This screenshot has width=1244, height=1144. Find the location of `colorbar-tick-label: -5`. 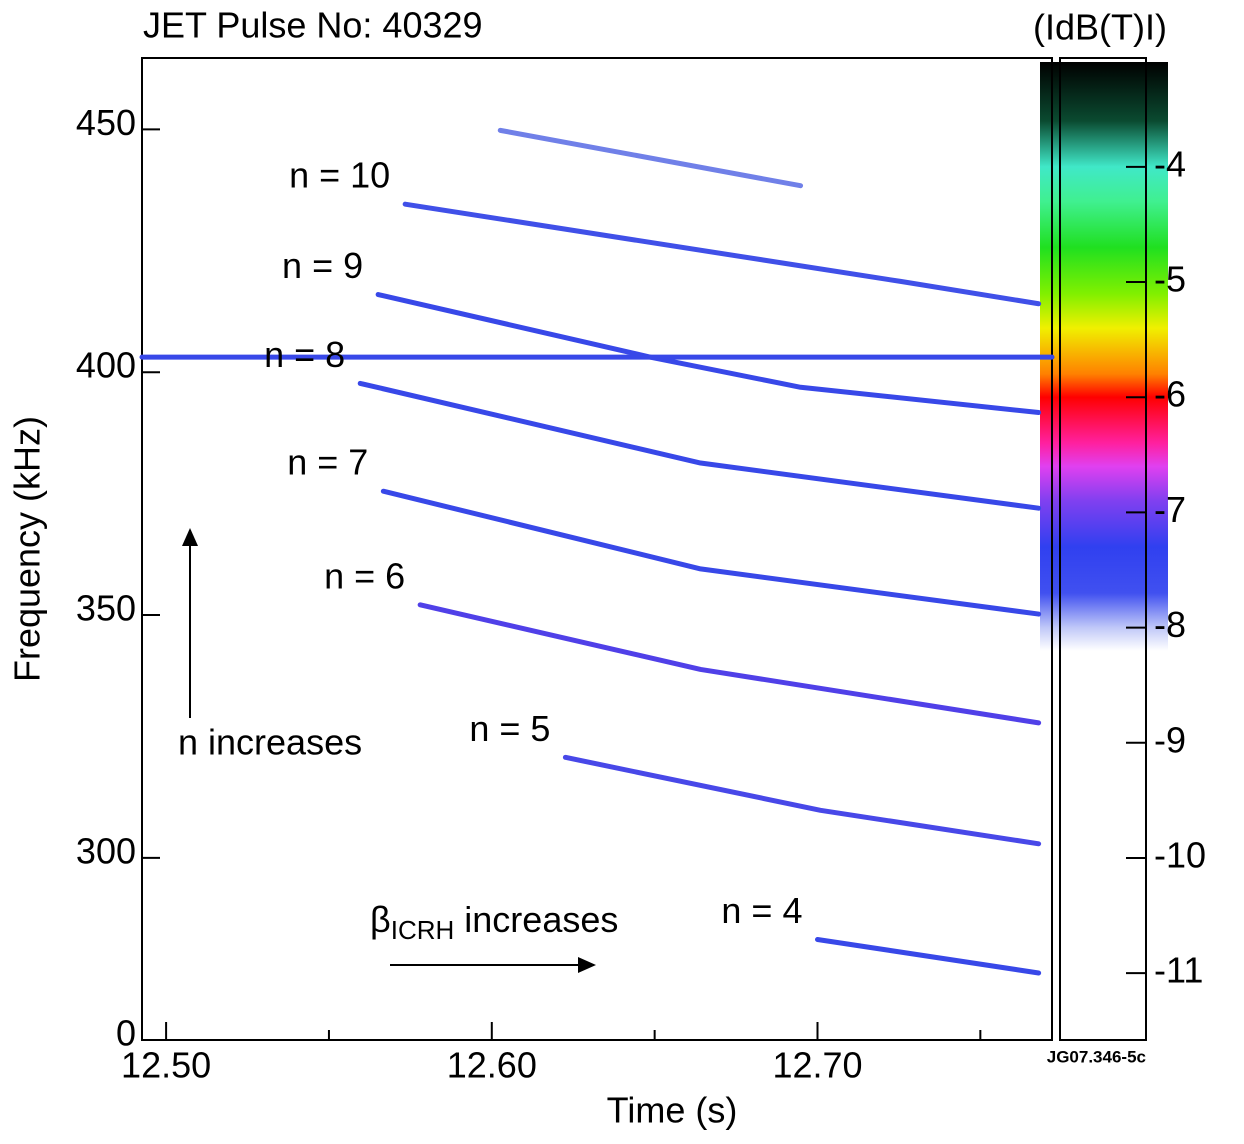

colorbar-tick-label: -5 is located at coordinates (1170, 279).